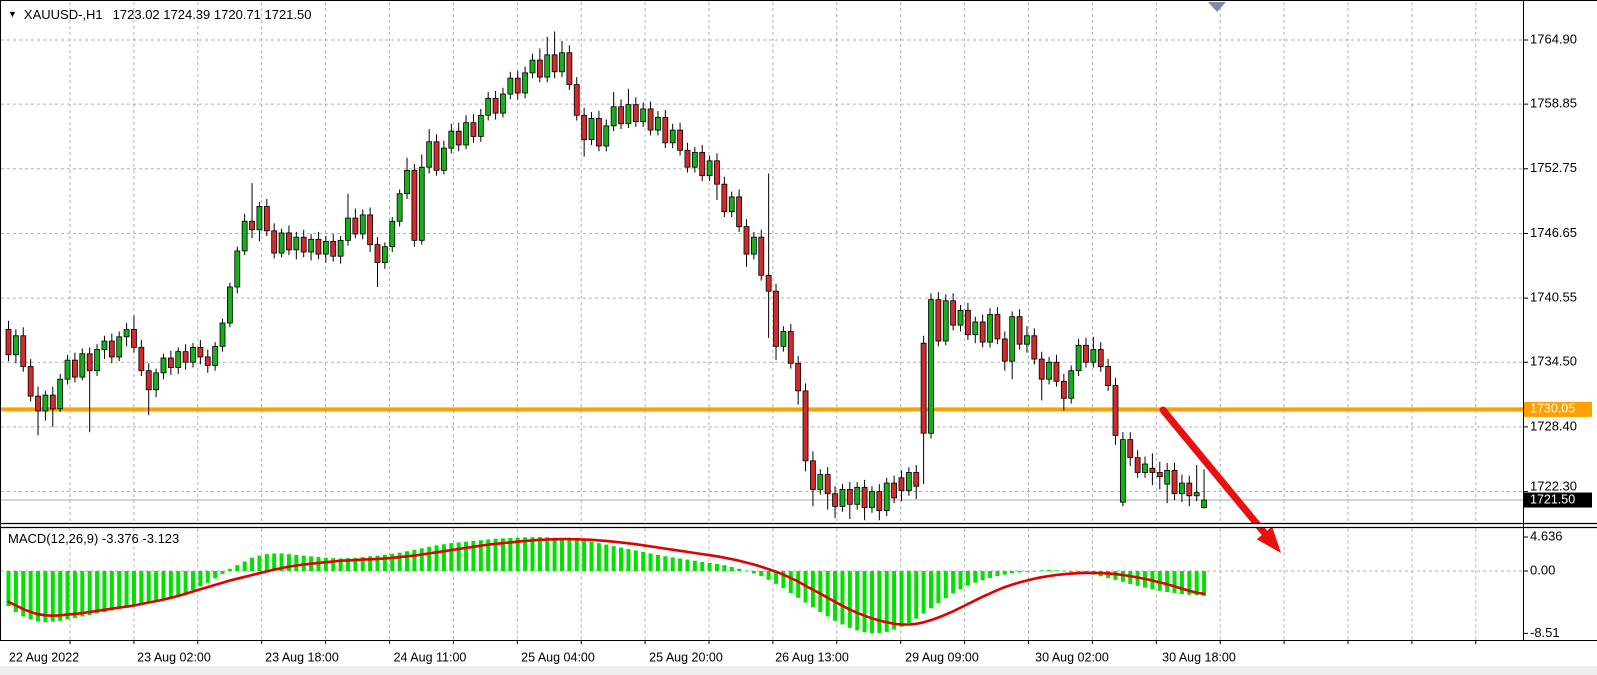  Describe the element at coordinates (798, 525) in the screenshot. I see `panel-separator` at that location.